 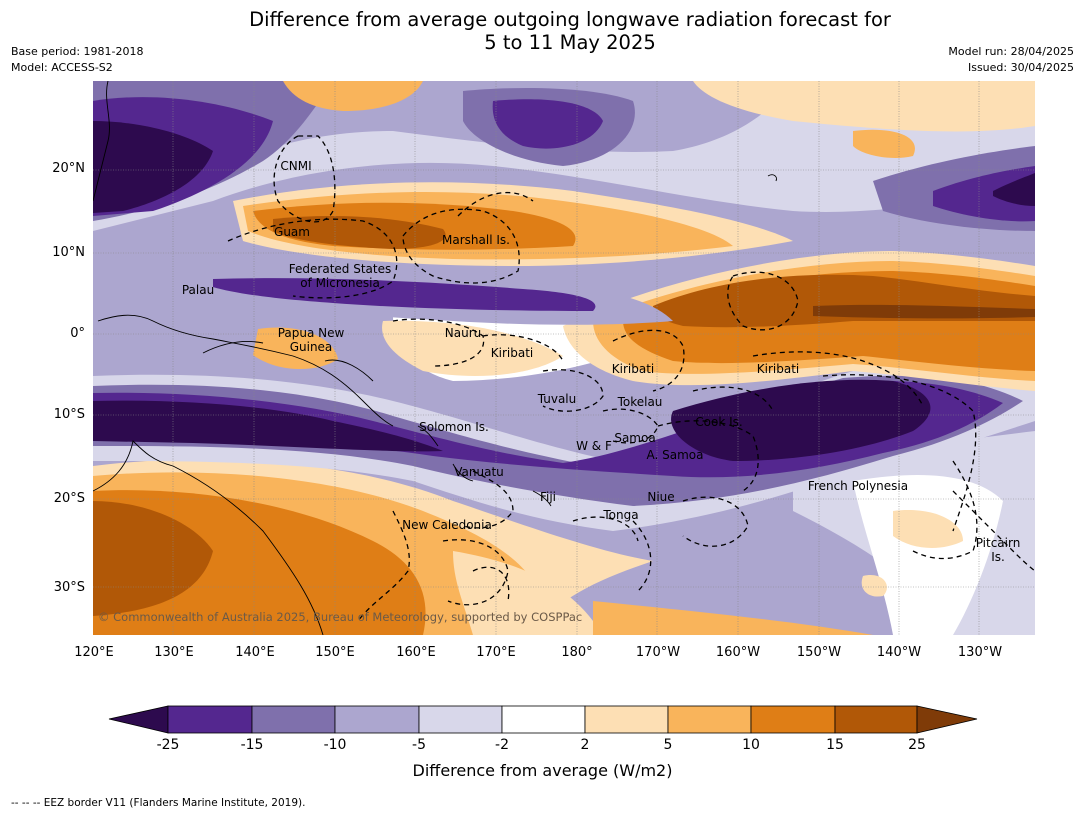 What do you see at coordinates (153, 167) in the screenshot?
I see `north-purple-darkest` at bounding box center [153, 167].